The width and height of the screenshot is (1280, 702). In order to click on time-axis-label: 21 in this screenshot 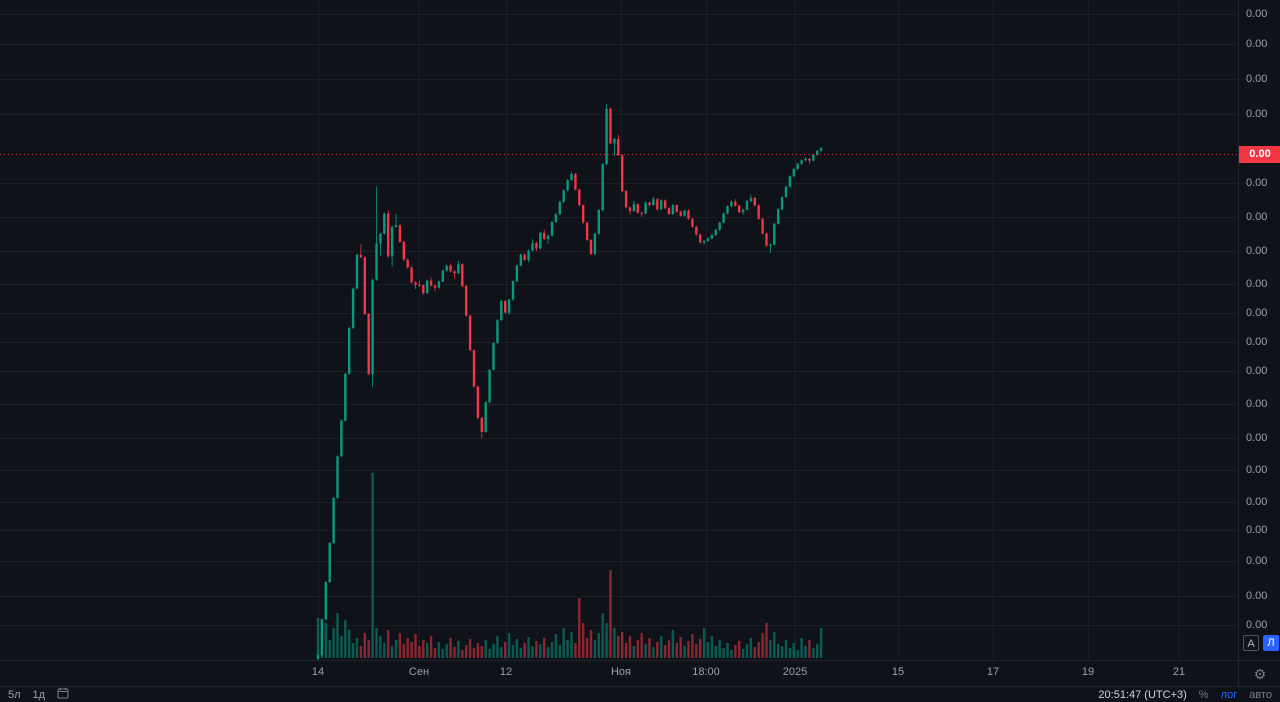, I will do `click(1179, 672)`.